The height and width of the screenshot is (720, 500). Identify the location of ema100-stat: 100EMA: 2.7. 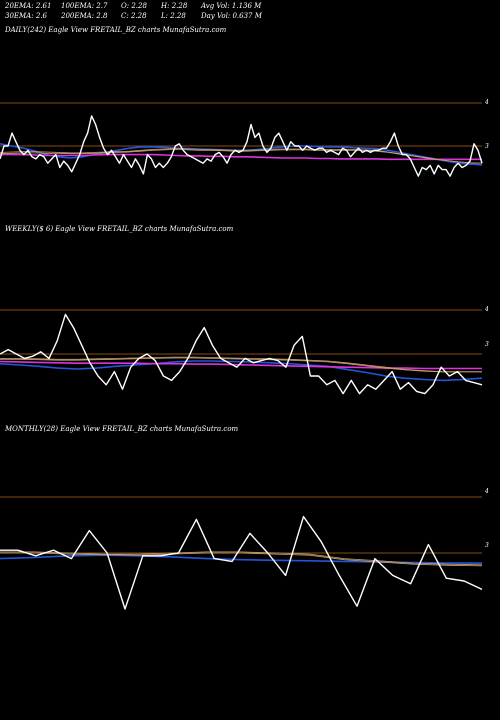
(84, 6).